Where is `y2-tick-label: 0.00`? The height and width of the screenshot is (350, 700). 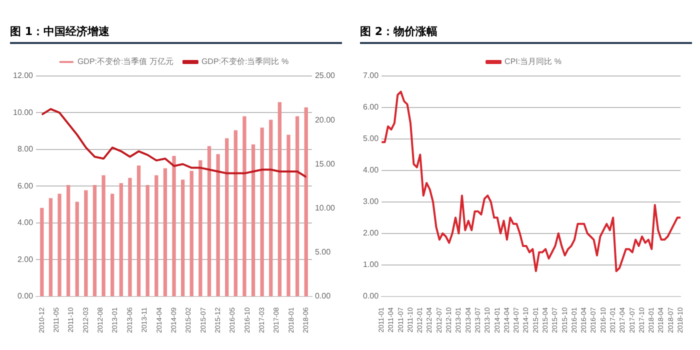 y2-tick-label: 0.00 is located at coordinates (323, 296).